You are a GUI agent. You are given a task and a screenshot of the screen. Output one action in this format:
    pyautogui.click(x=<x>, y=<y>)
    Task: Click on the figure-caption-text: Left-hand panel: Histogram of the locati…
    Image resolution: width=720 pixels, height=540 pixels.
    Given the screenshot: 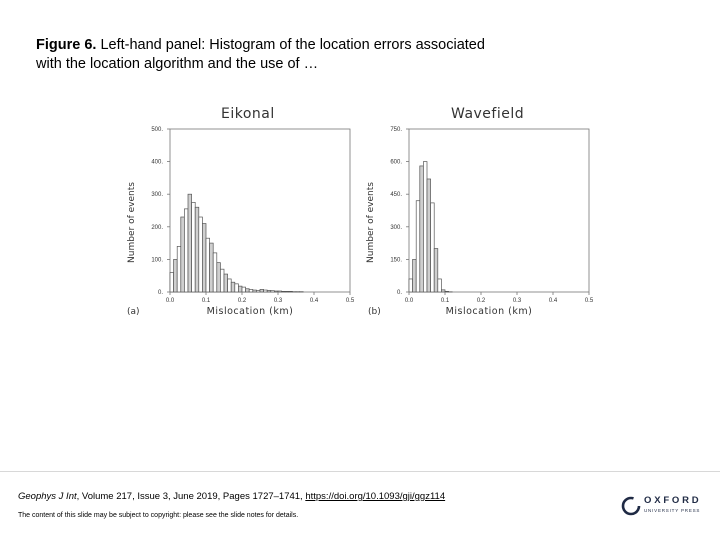 What is the action you would take?
    pyautogui.click(x=260, y=54)
    